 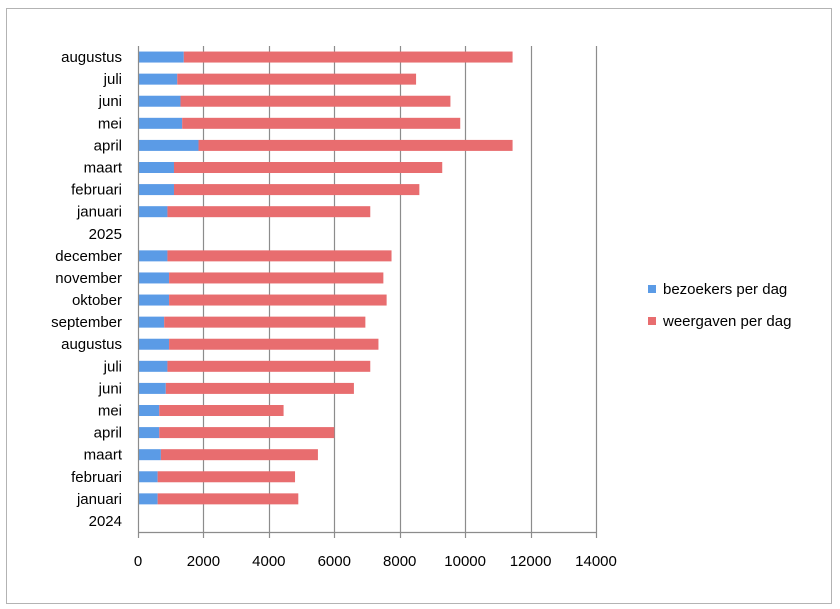 I want to click on x-tick-label: 6000, so click(x=334, y=561).